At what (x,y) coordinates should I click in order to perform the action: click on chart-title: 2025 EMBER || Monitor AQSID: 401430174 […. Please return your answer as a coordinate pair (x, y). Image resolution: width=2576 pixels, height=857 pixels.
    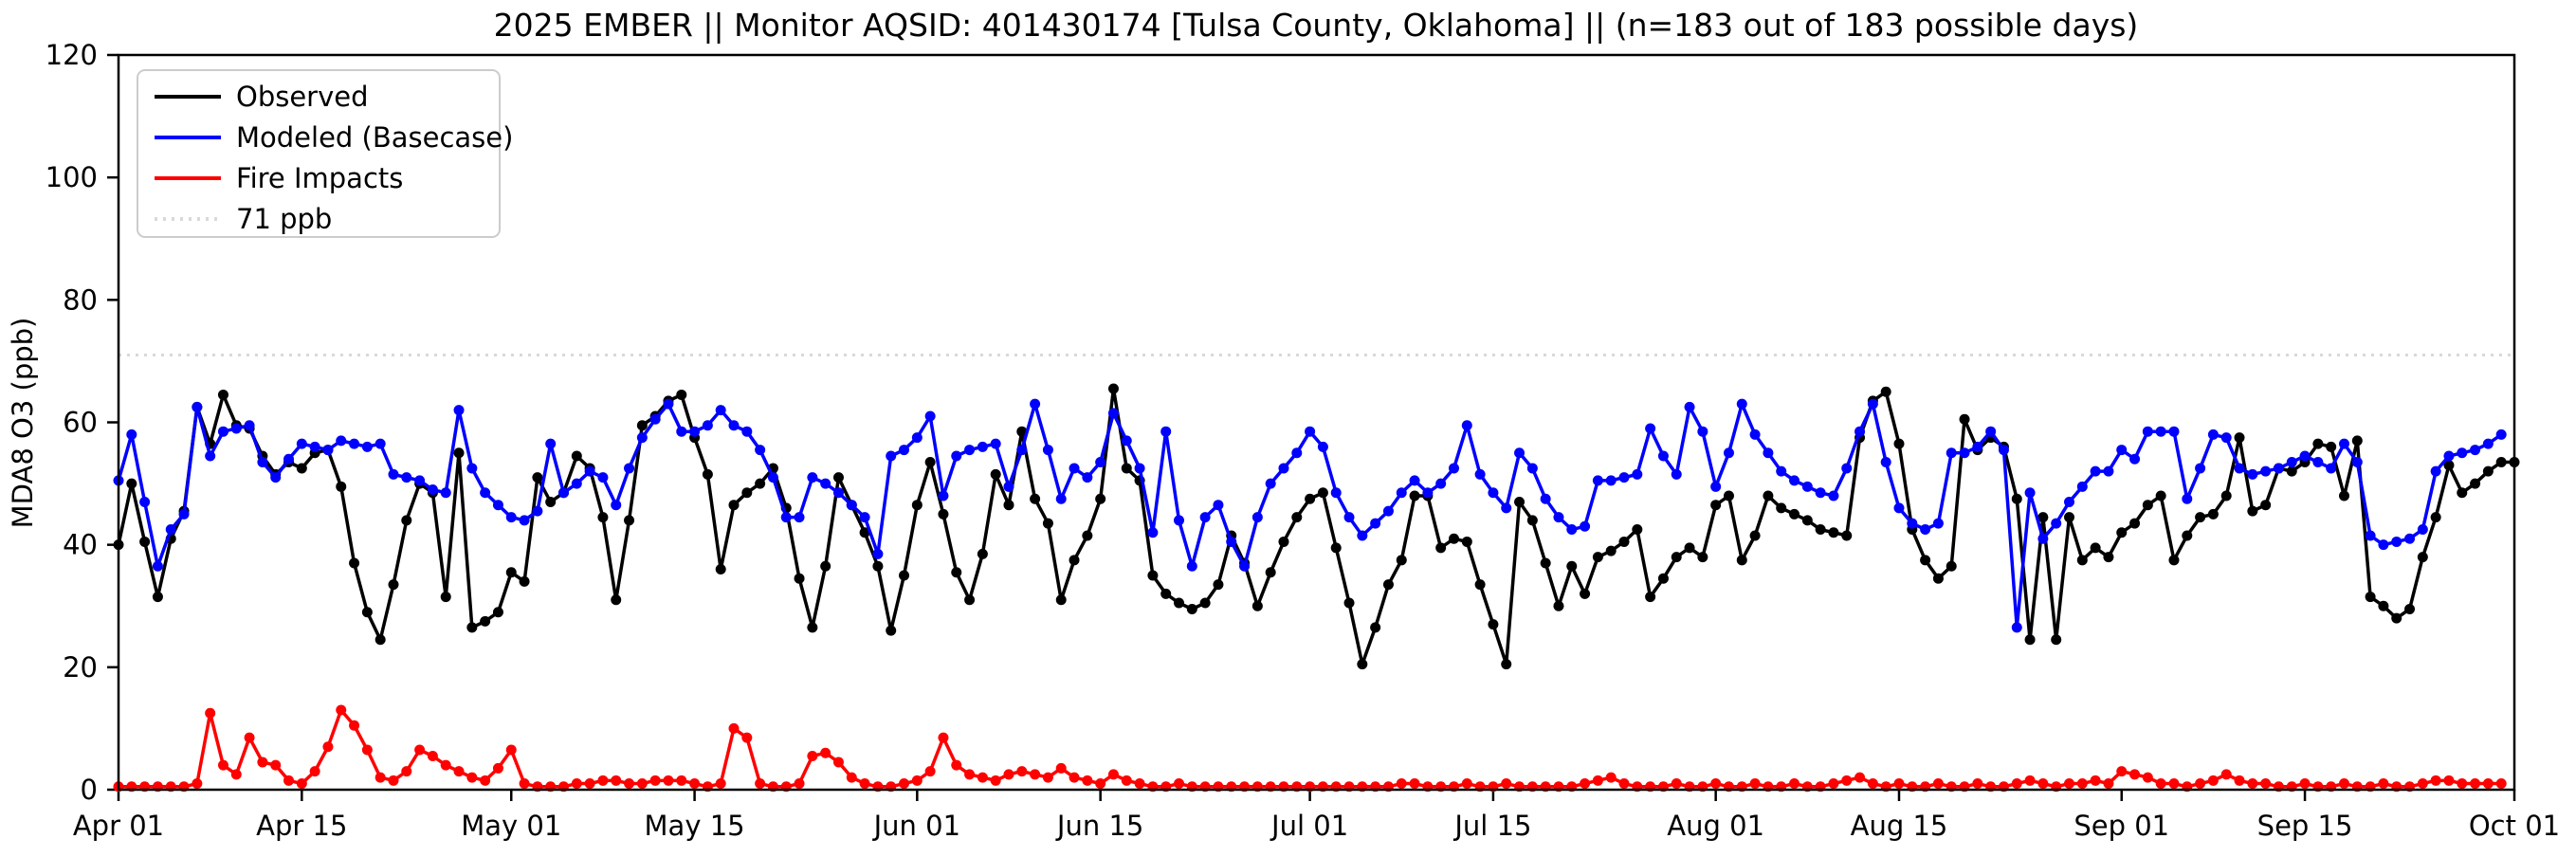
    Looking at the image, I should click on (1316, 26).